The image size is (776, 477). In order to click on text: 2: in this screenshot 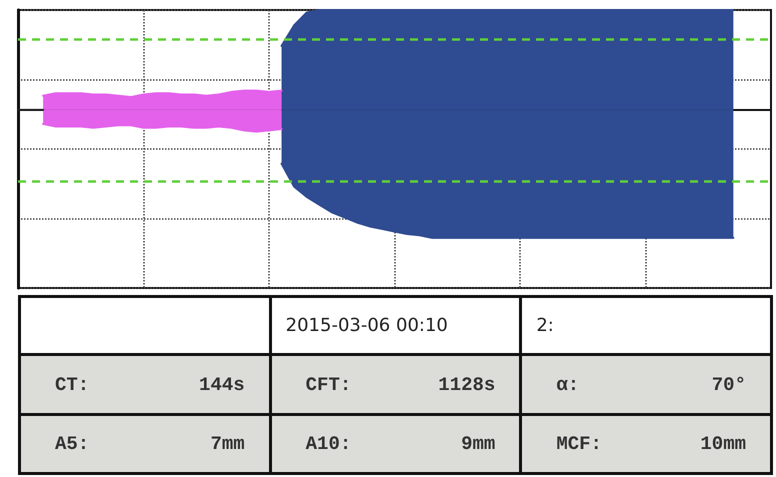, I will do `click(646, 325)`.